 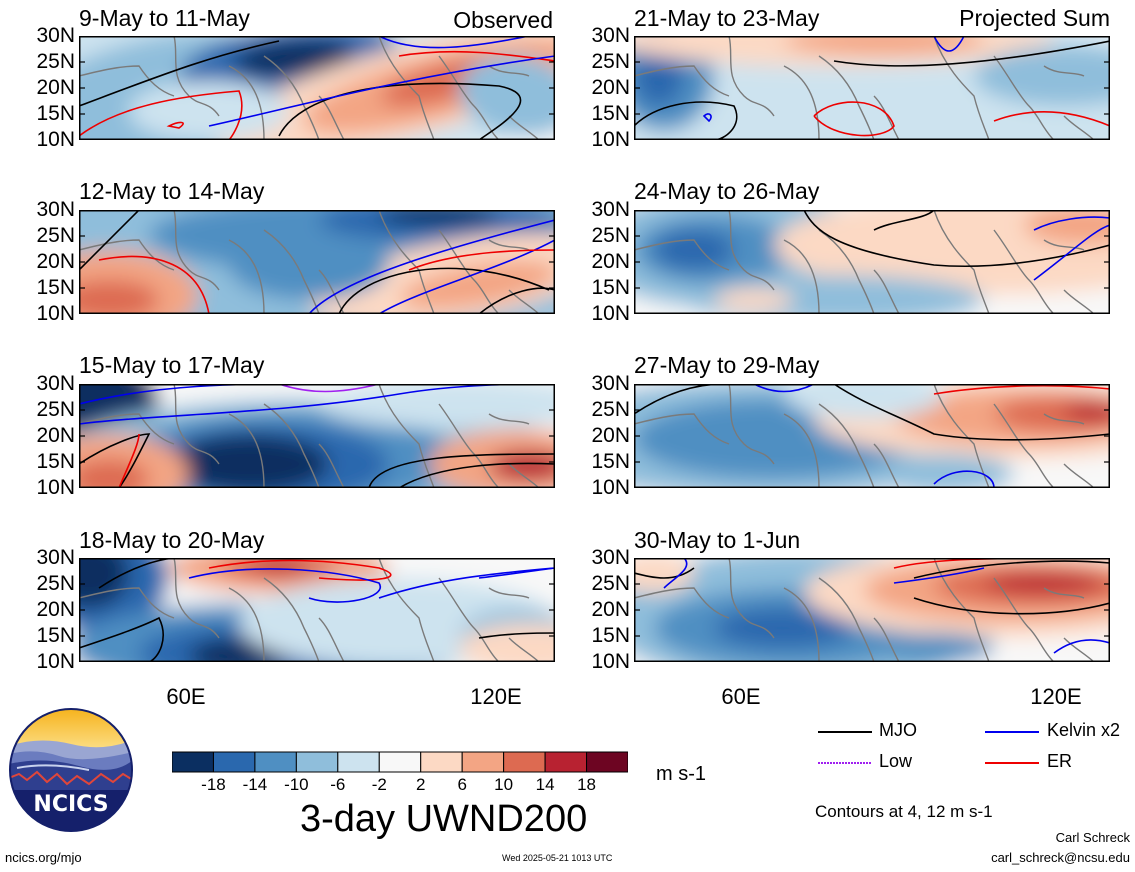 I want to click on panel-title: 12-May to 14-May, so click(x=172, y=191).